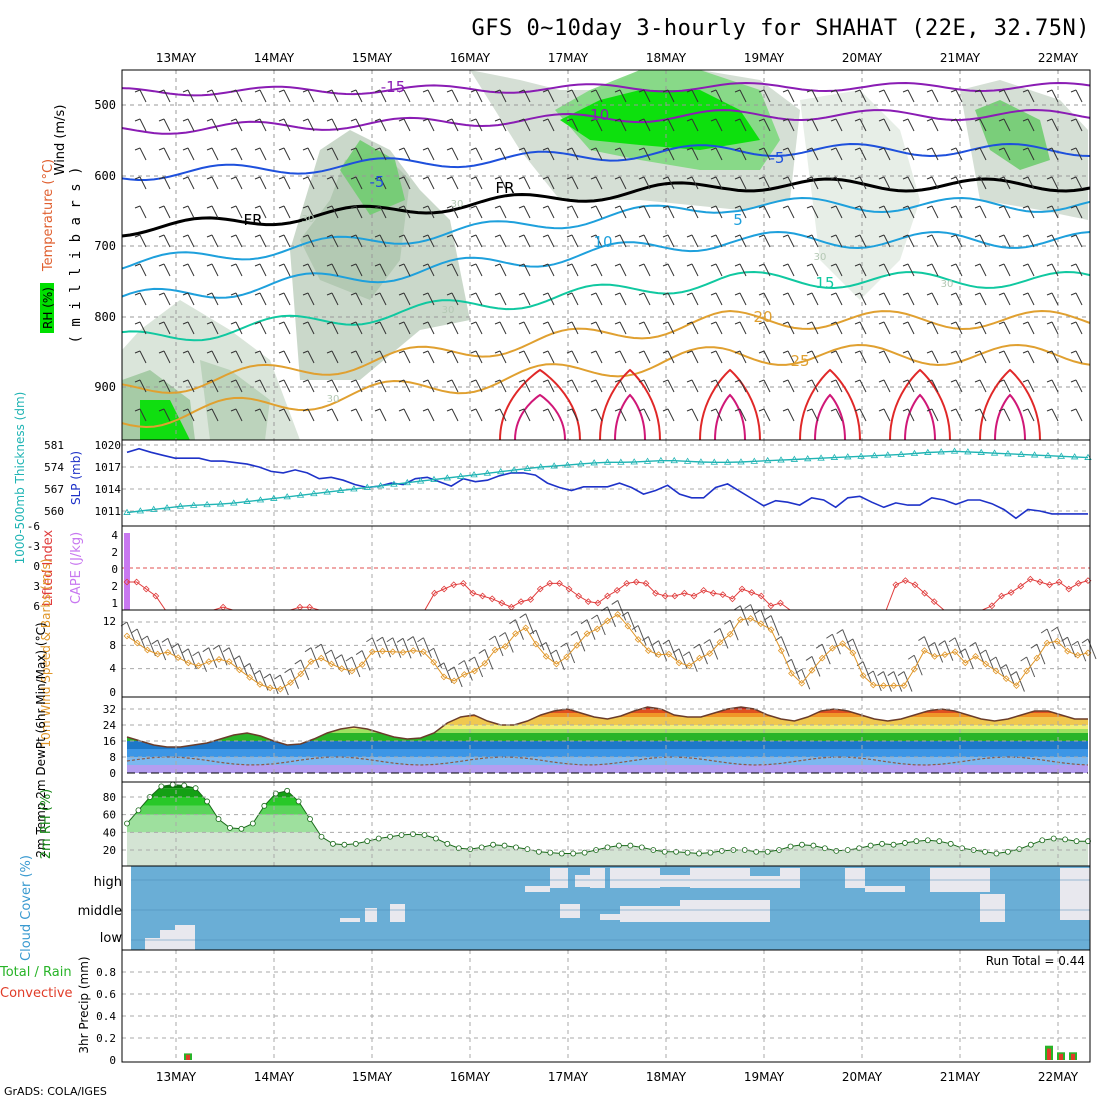 The image size is (1100, 1100). I want to click on cloud-block, so click(675, 881).